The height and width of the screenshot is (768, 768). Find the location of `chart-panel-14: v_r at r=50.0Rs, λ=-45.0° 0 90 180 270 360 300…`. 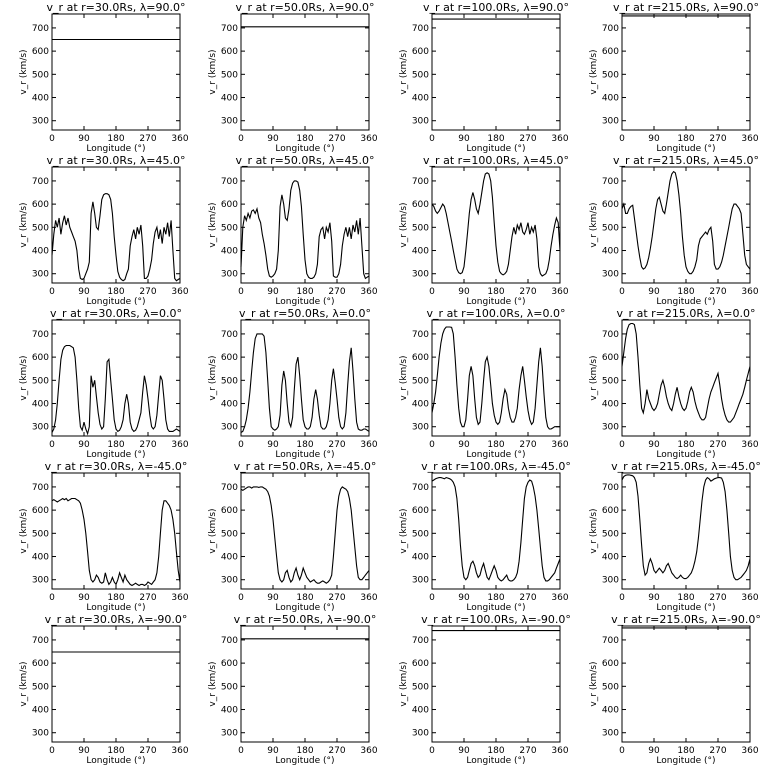

chart-panel-14: v_r at r=50.0Rs, λ=-45.0° 0 90 180 270 360 300… is located at coordinates (293, 536).